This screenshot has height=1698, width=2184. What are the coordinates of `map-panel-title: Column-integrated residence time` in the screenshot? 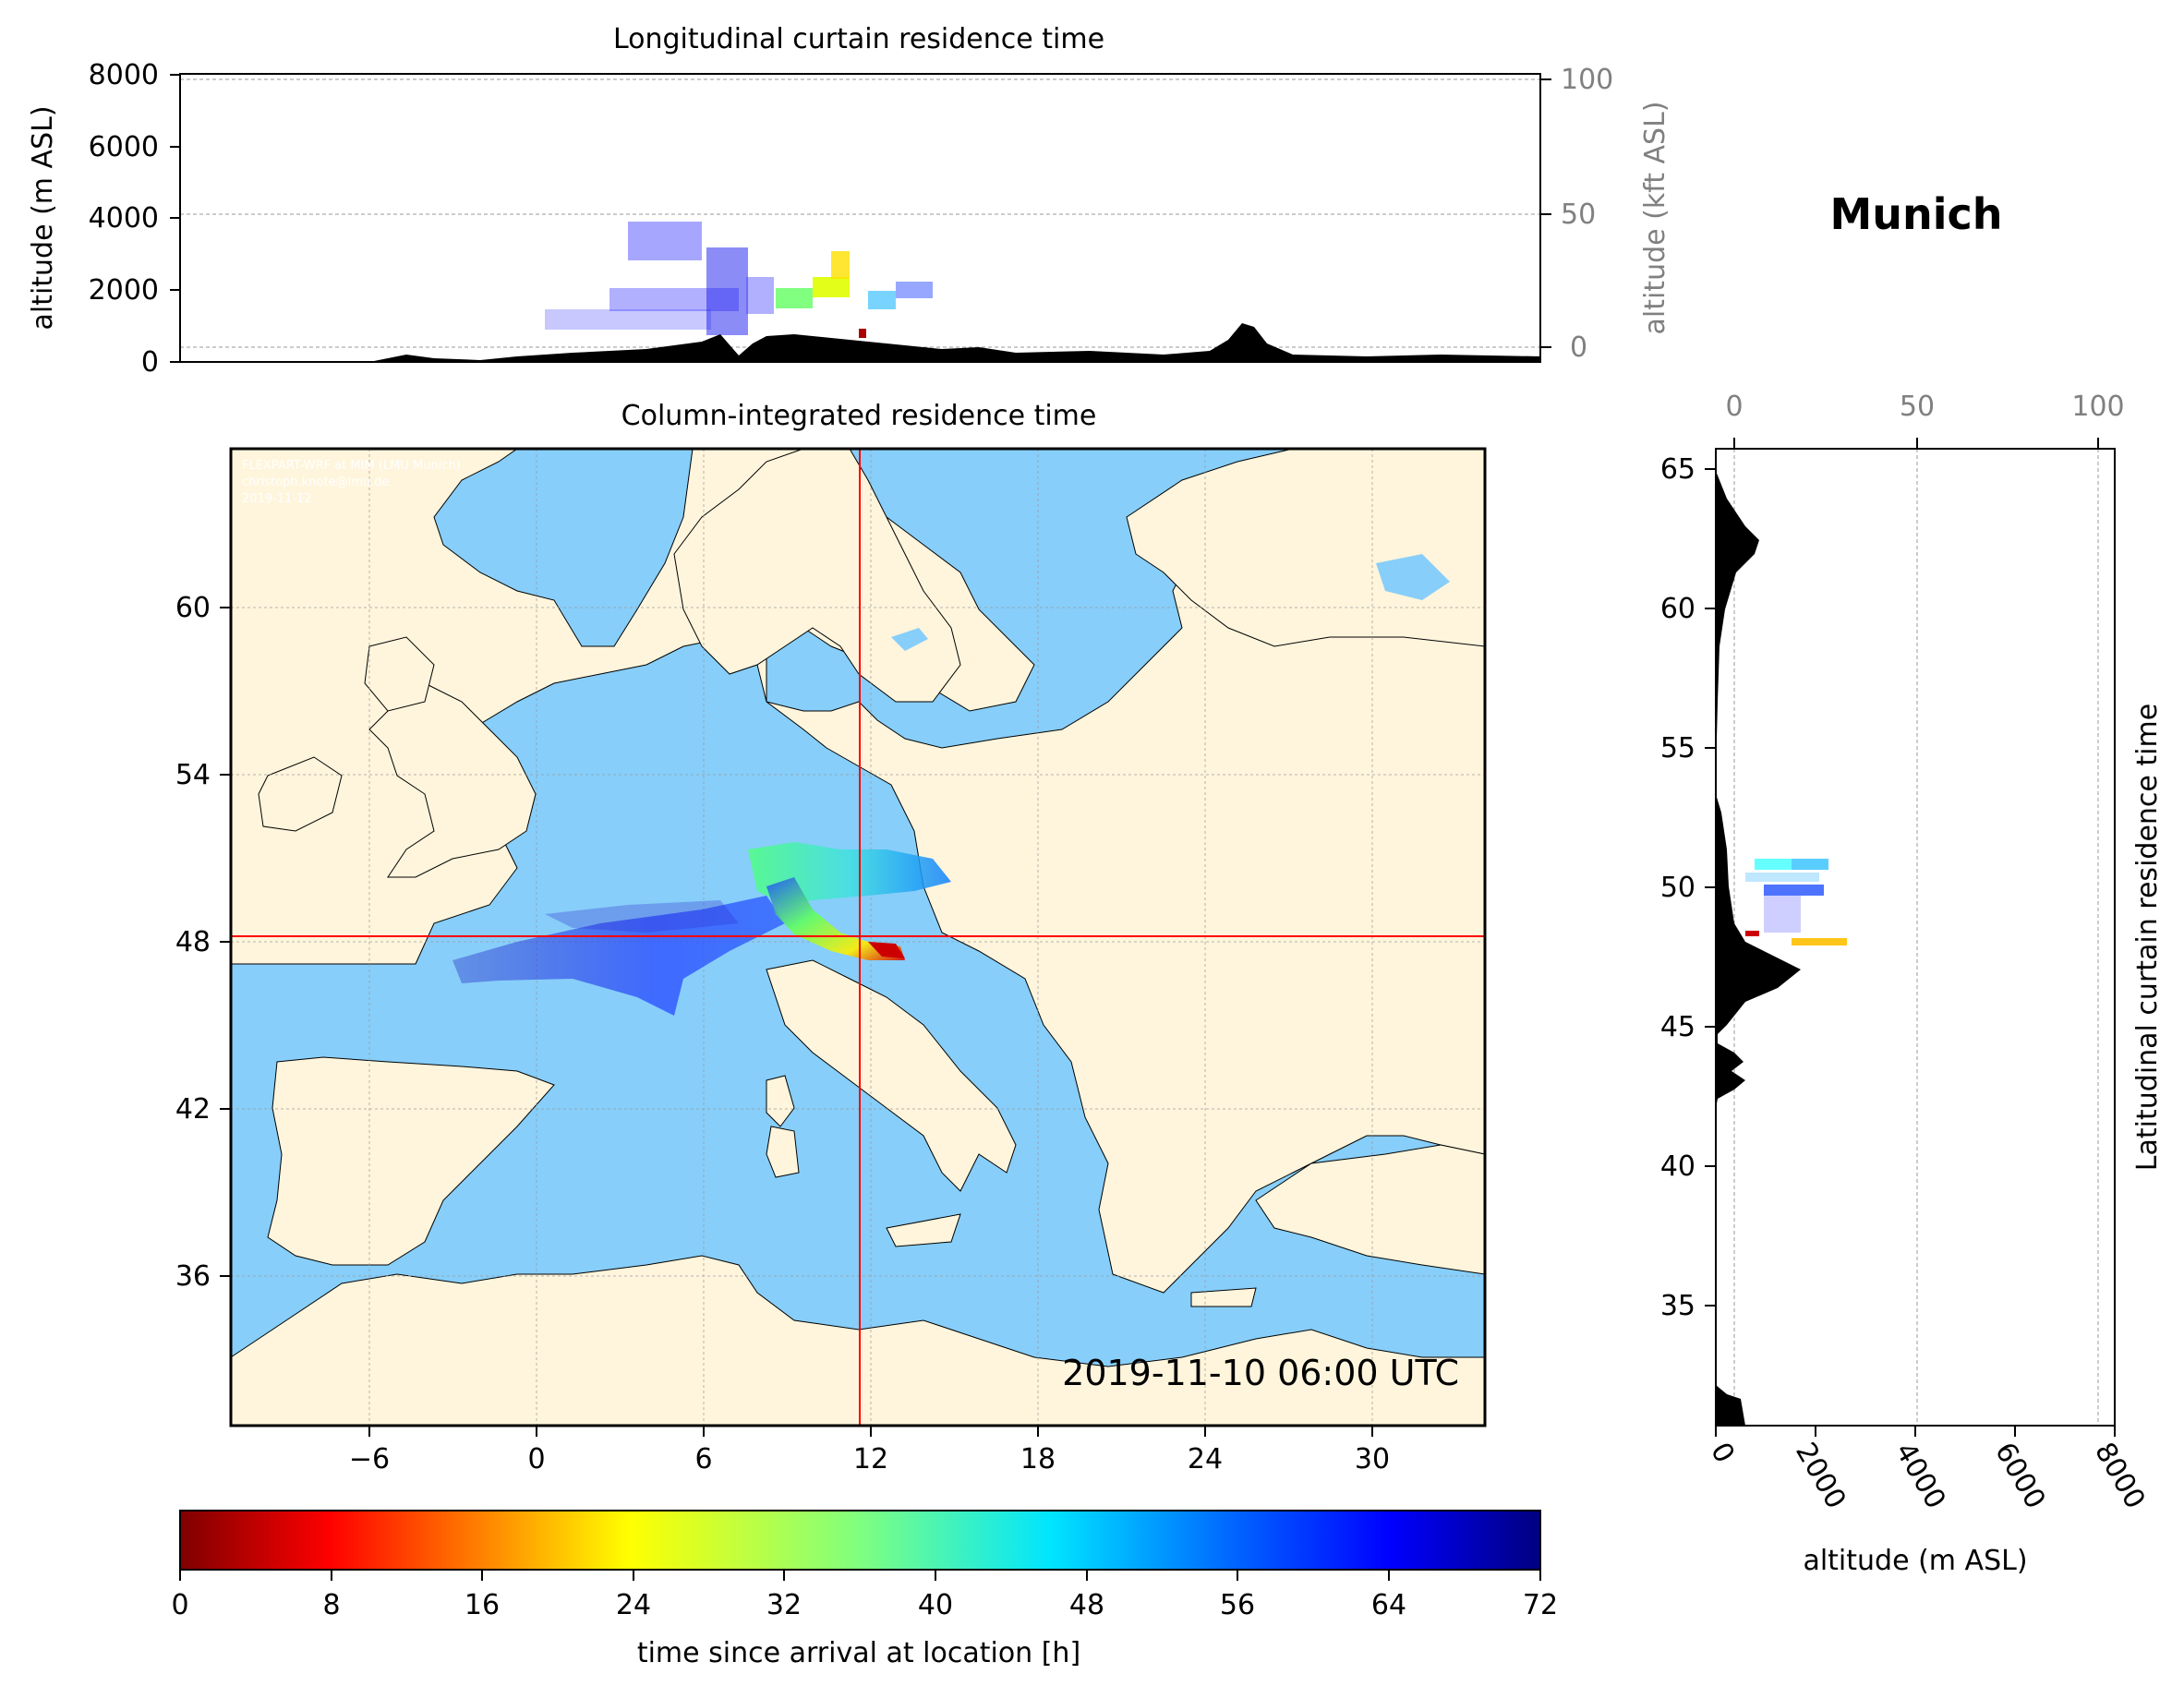 It's located at (859, 416).